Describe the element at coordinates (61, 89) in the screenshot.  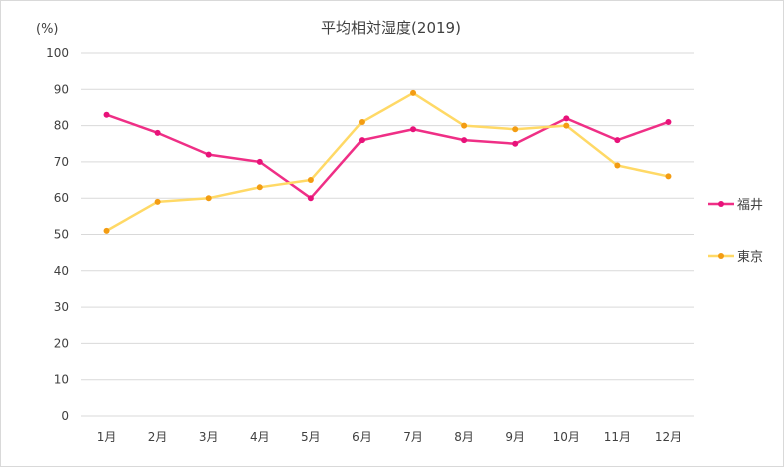
I see `y-tick-label: 90` at that location.